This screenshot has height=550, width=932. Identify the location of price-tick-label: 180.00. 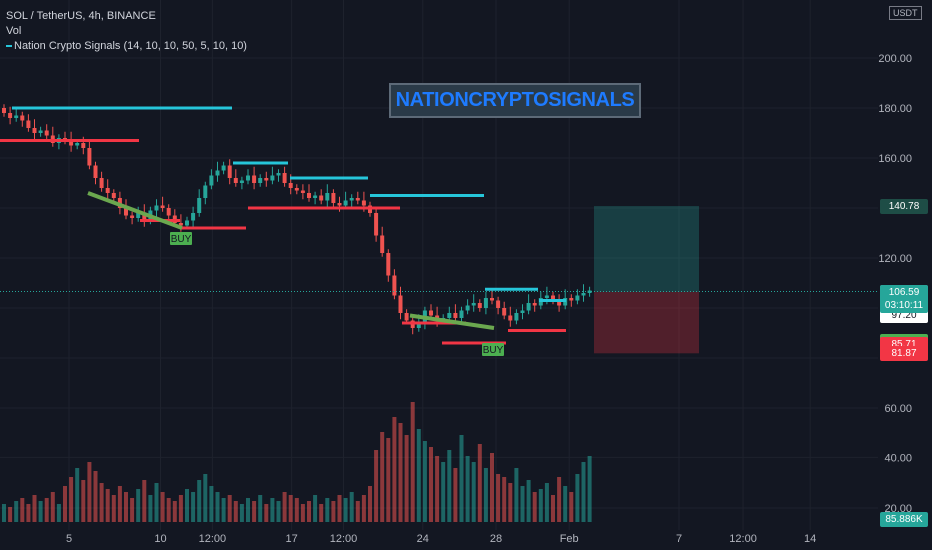
(895, 109).